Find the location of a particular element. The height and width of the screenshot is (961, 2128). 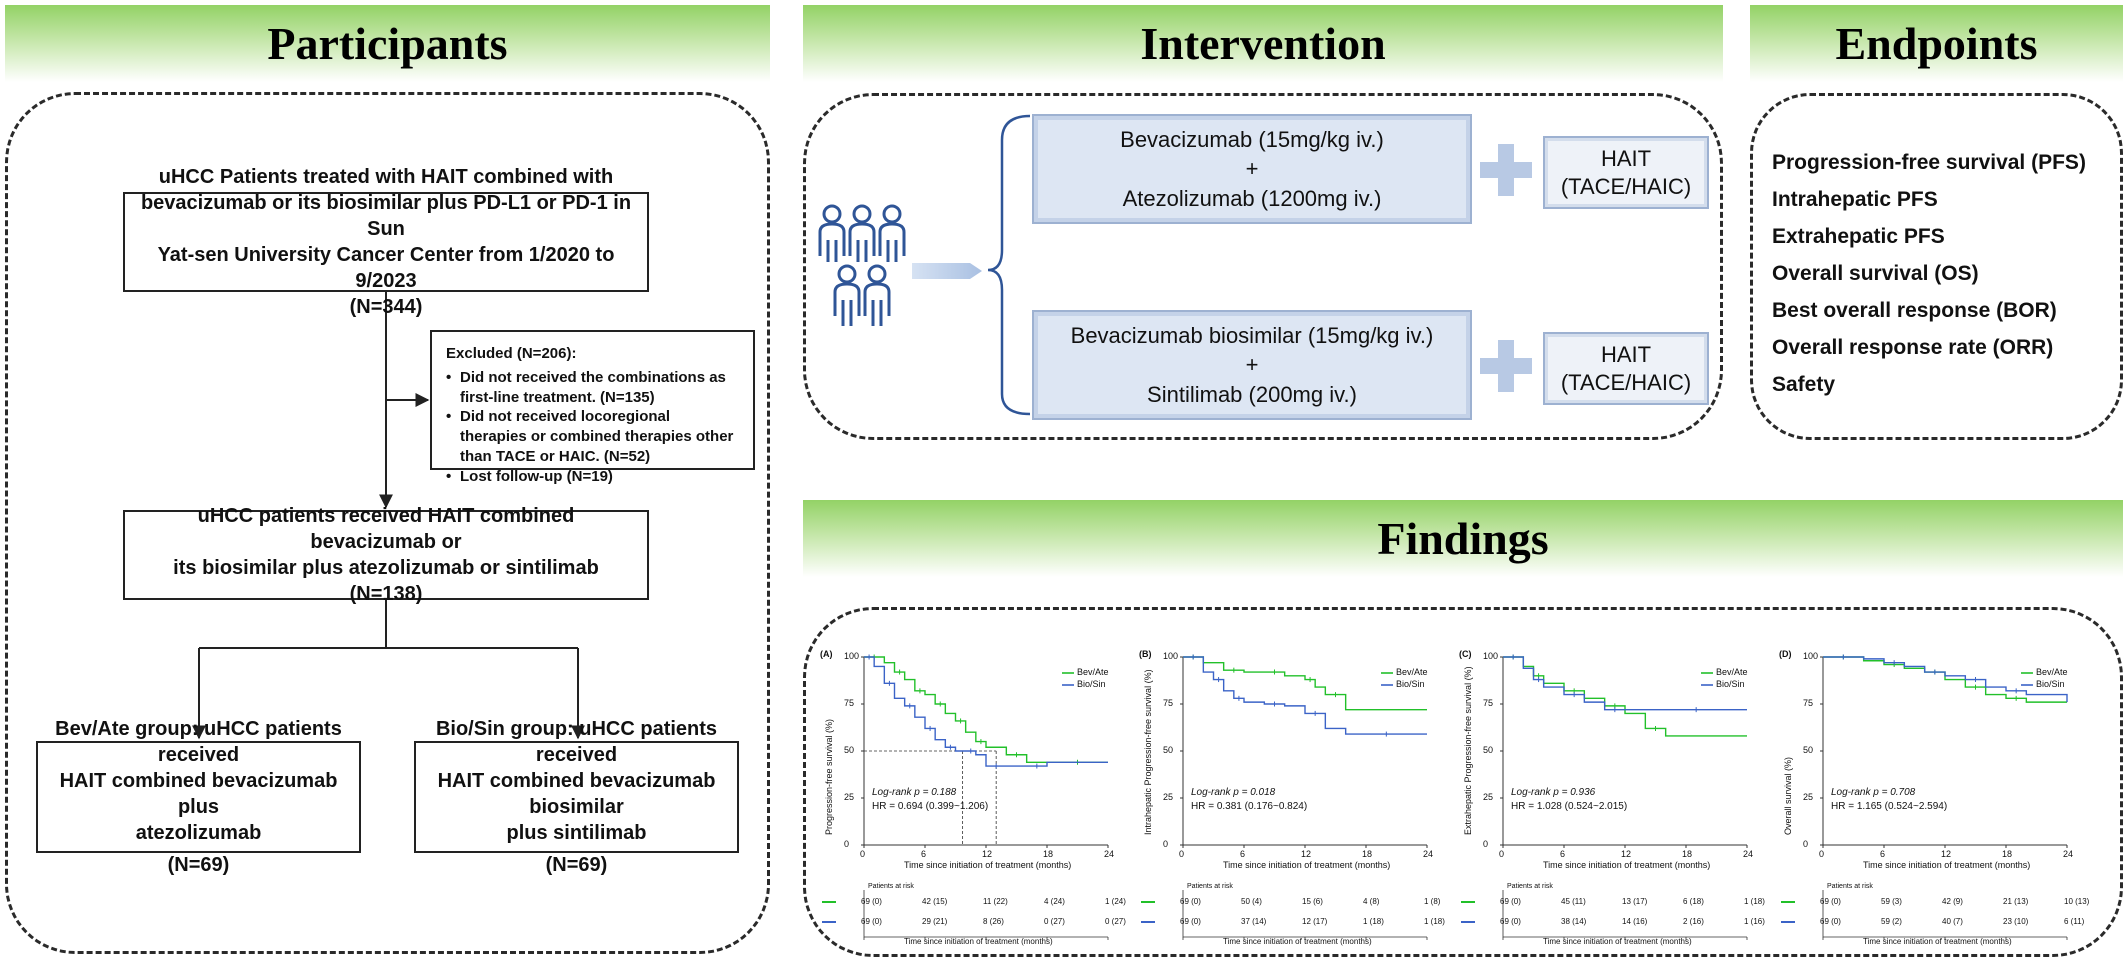

intervention-header: Intervention is located at coordinates (1263, 43).